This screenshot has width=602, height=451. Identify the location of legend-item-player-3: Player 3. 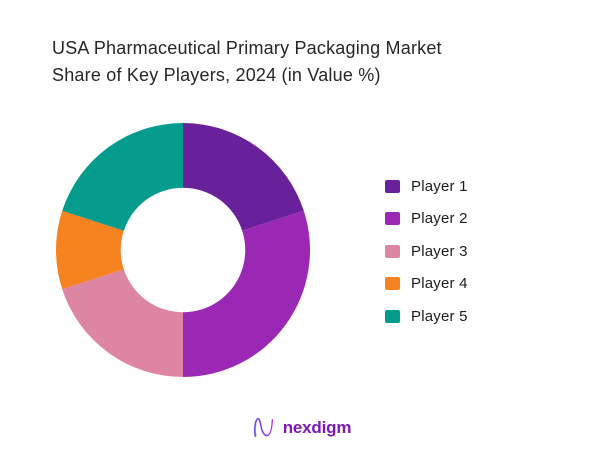
(426, 251).